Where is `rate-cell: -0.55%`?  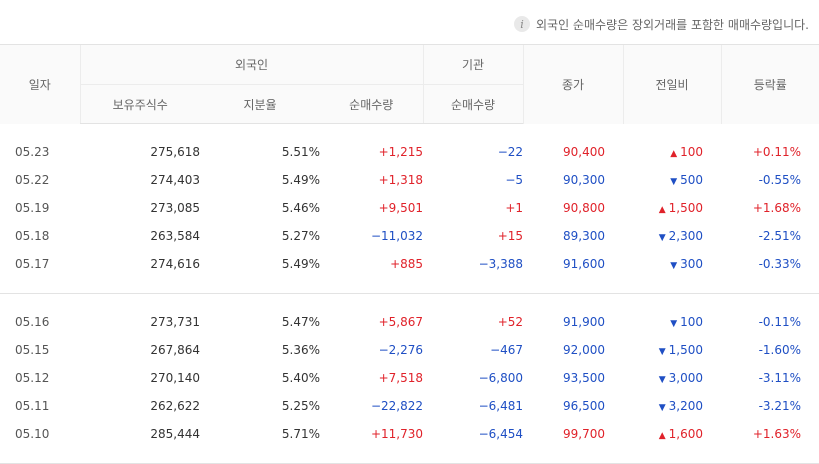
rate-cell: -0.55% is located at coordinates (780, 180).